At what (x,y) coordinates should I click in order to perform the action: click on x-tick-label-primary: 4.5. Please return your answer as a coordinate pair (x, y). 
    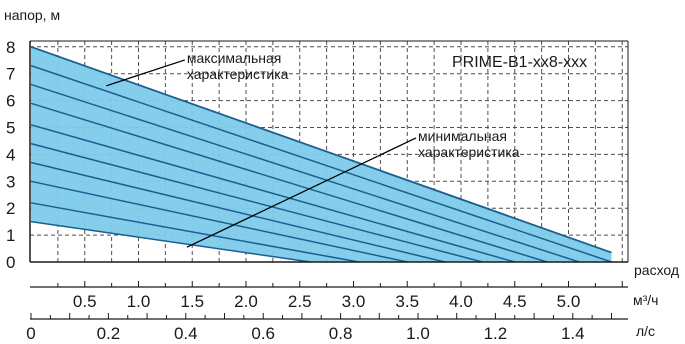
    Looking at the image, I should click on (515, 301).